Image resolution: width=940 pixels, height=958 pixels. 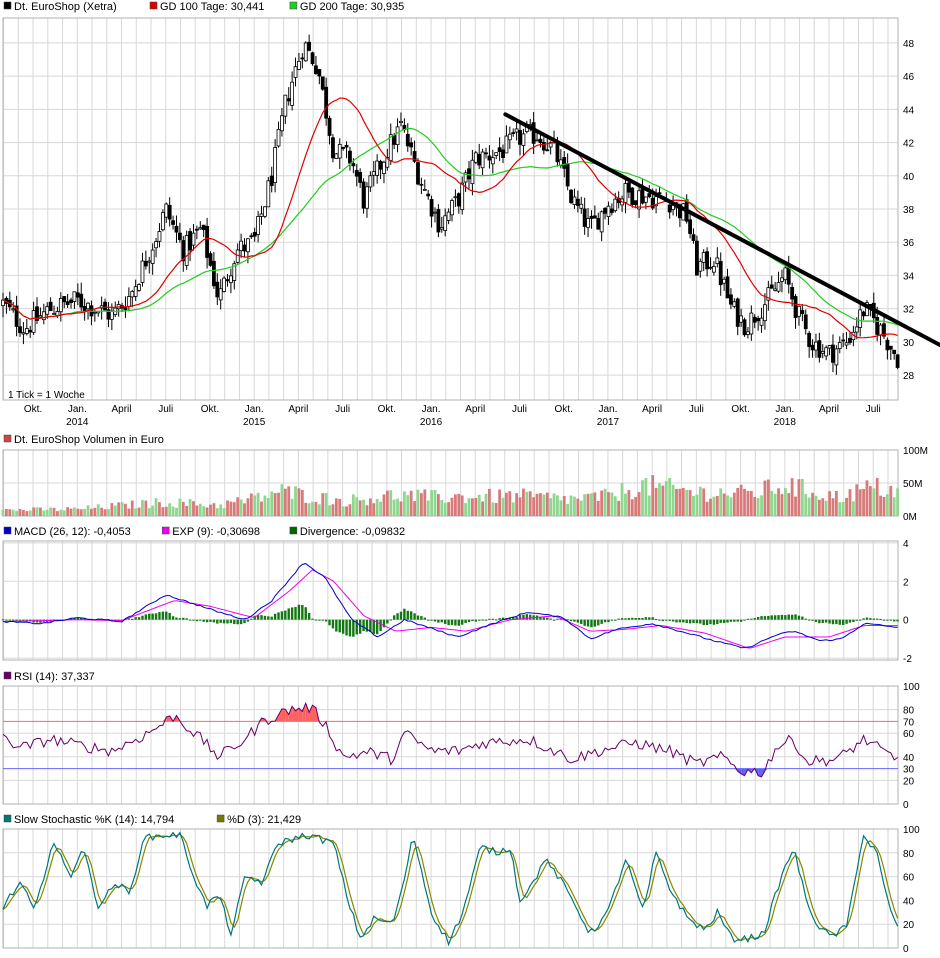 I want to click on macd-y-tick: -2, so click(x=907, y=659).